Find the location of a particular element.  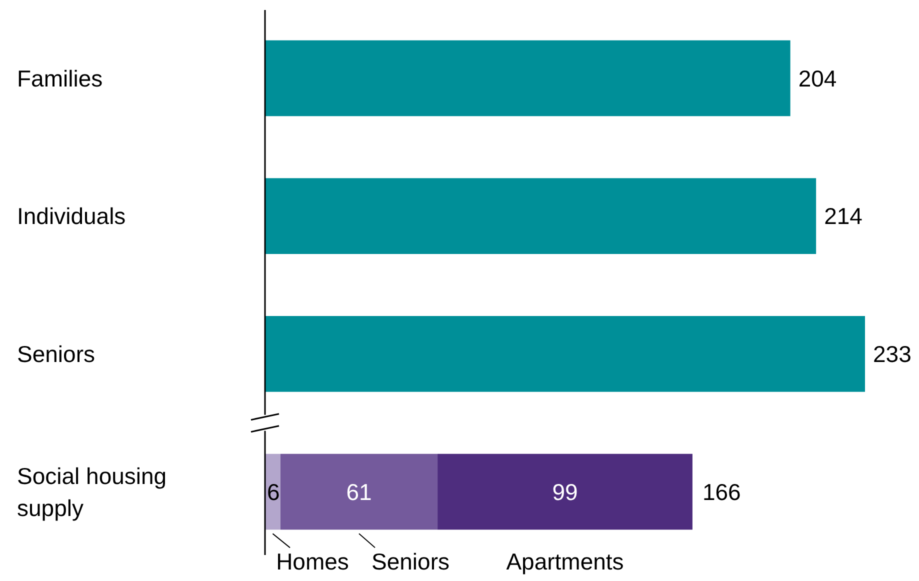

series-label: Homes is located at coordinates (312, 561).